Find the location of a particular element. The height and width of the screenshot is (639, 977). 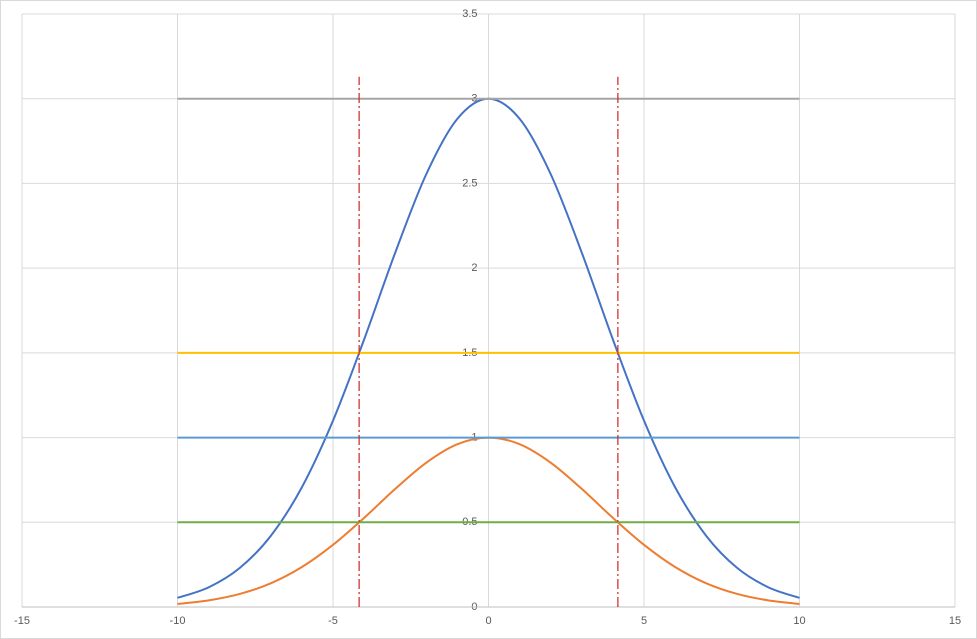

x-tick-label: -10 is located at coordinates (178, 621).